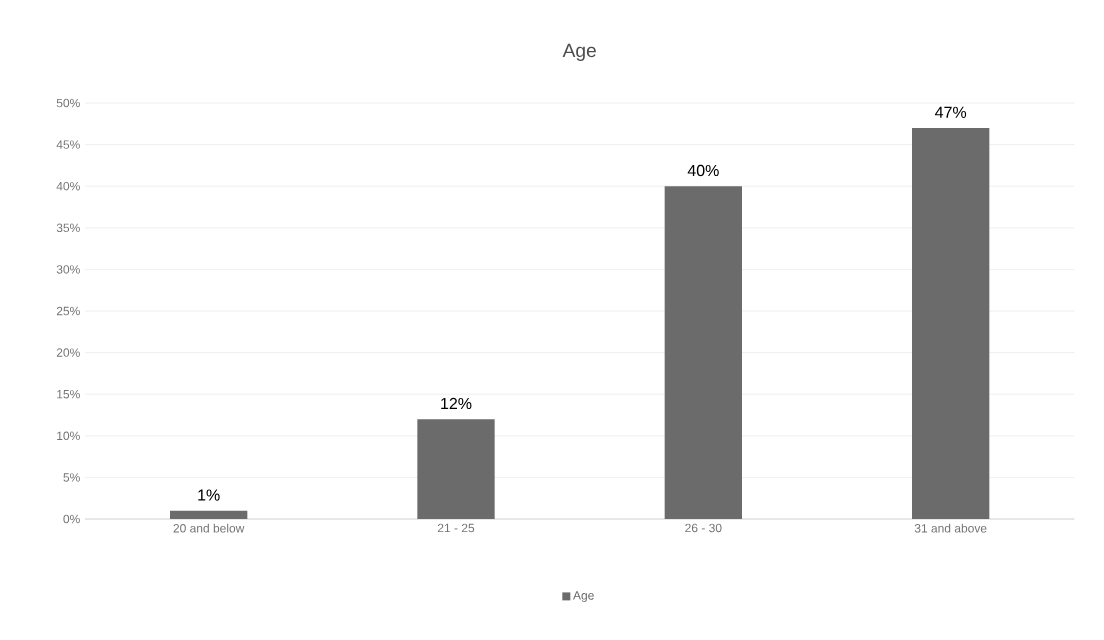 This screenshot has height=640, width=1104. I want to click on data-label: 1%, so click(209, 495).